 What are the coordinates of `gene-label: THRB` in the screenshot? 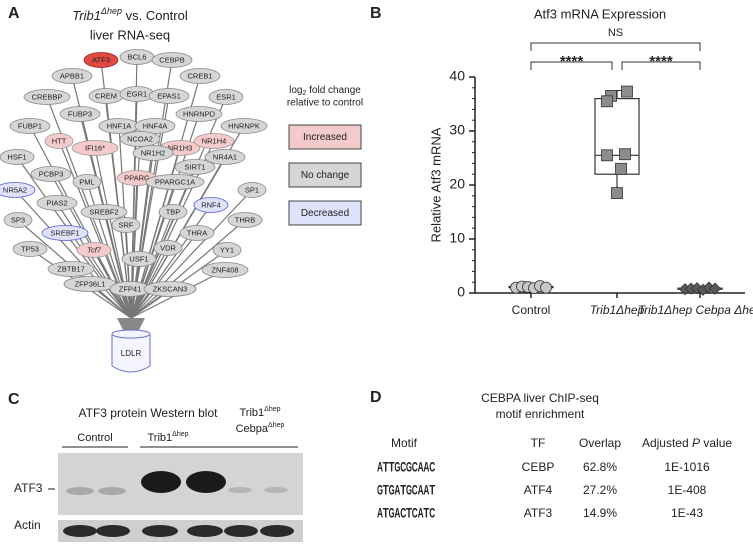 It's located at (245, 219).